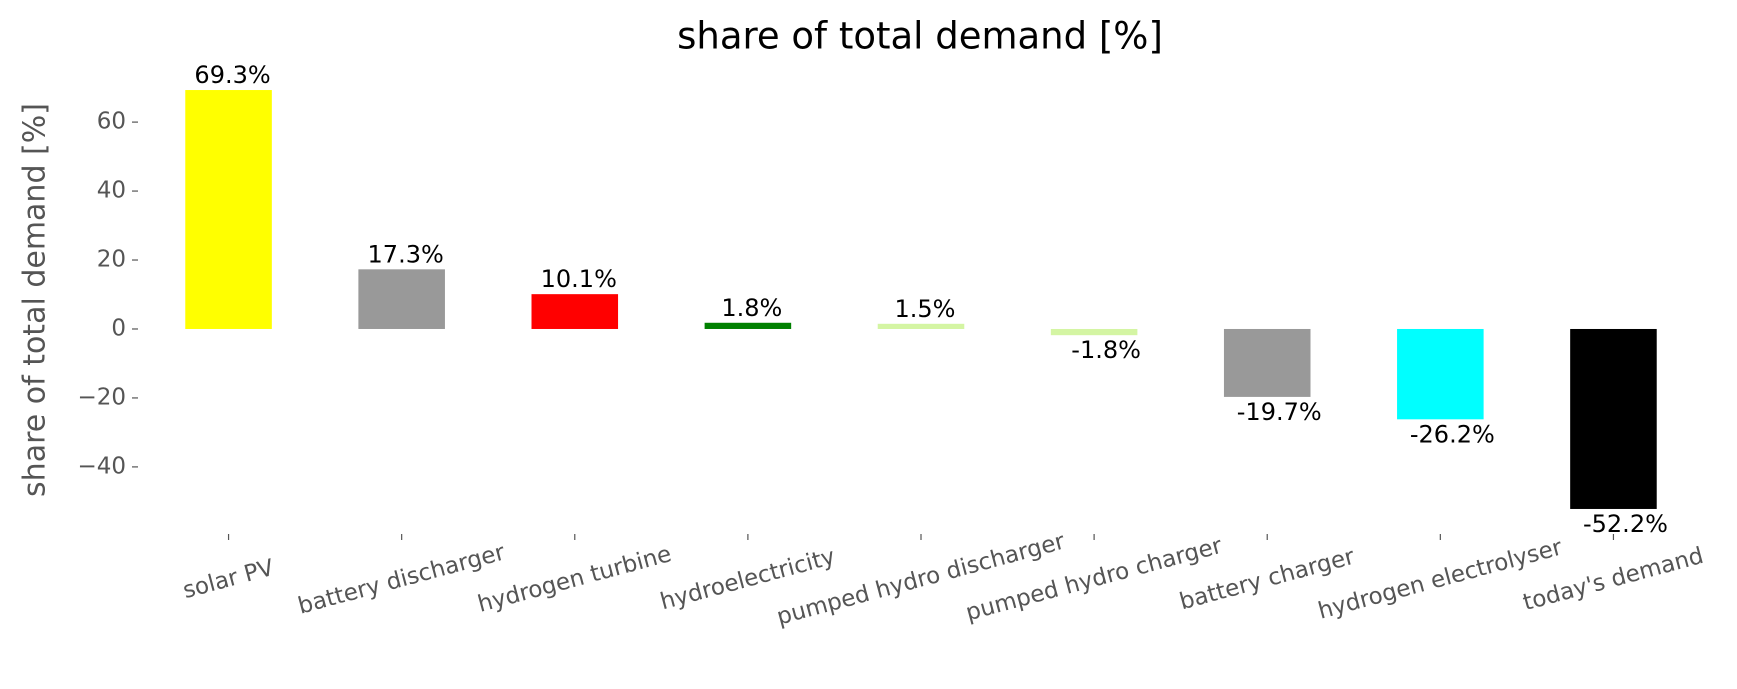 This screenshot has width=1737, height=689. Describe the element at coordinates (751, 308) in the screenshot. I see `value-label: 1.8%` at that location.